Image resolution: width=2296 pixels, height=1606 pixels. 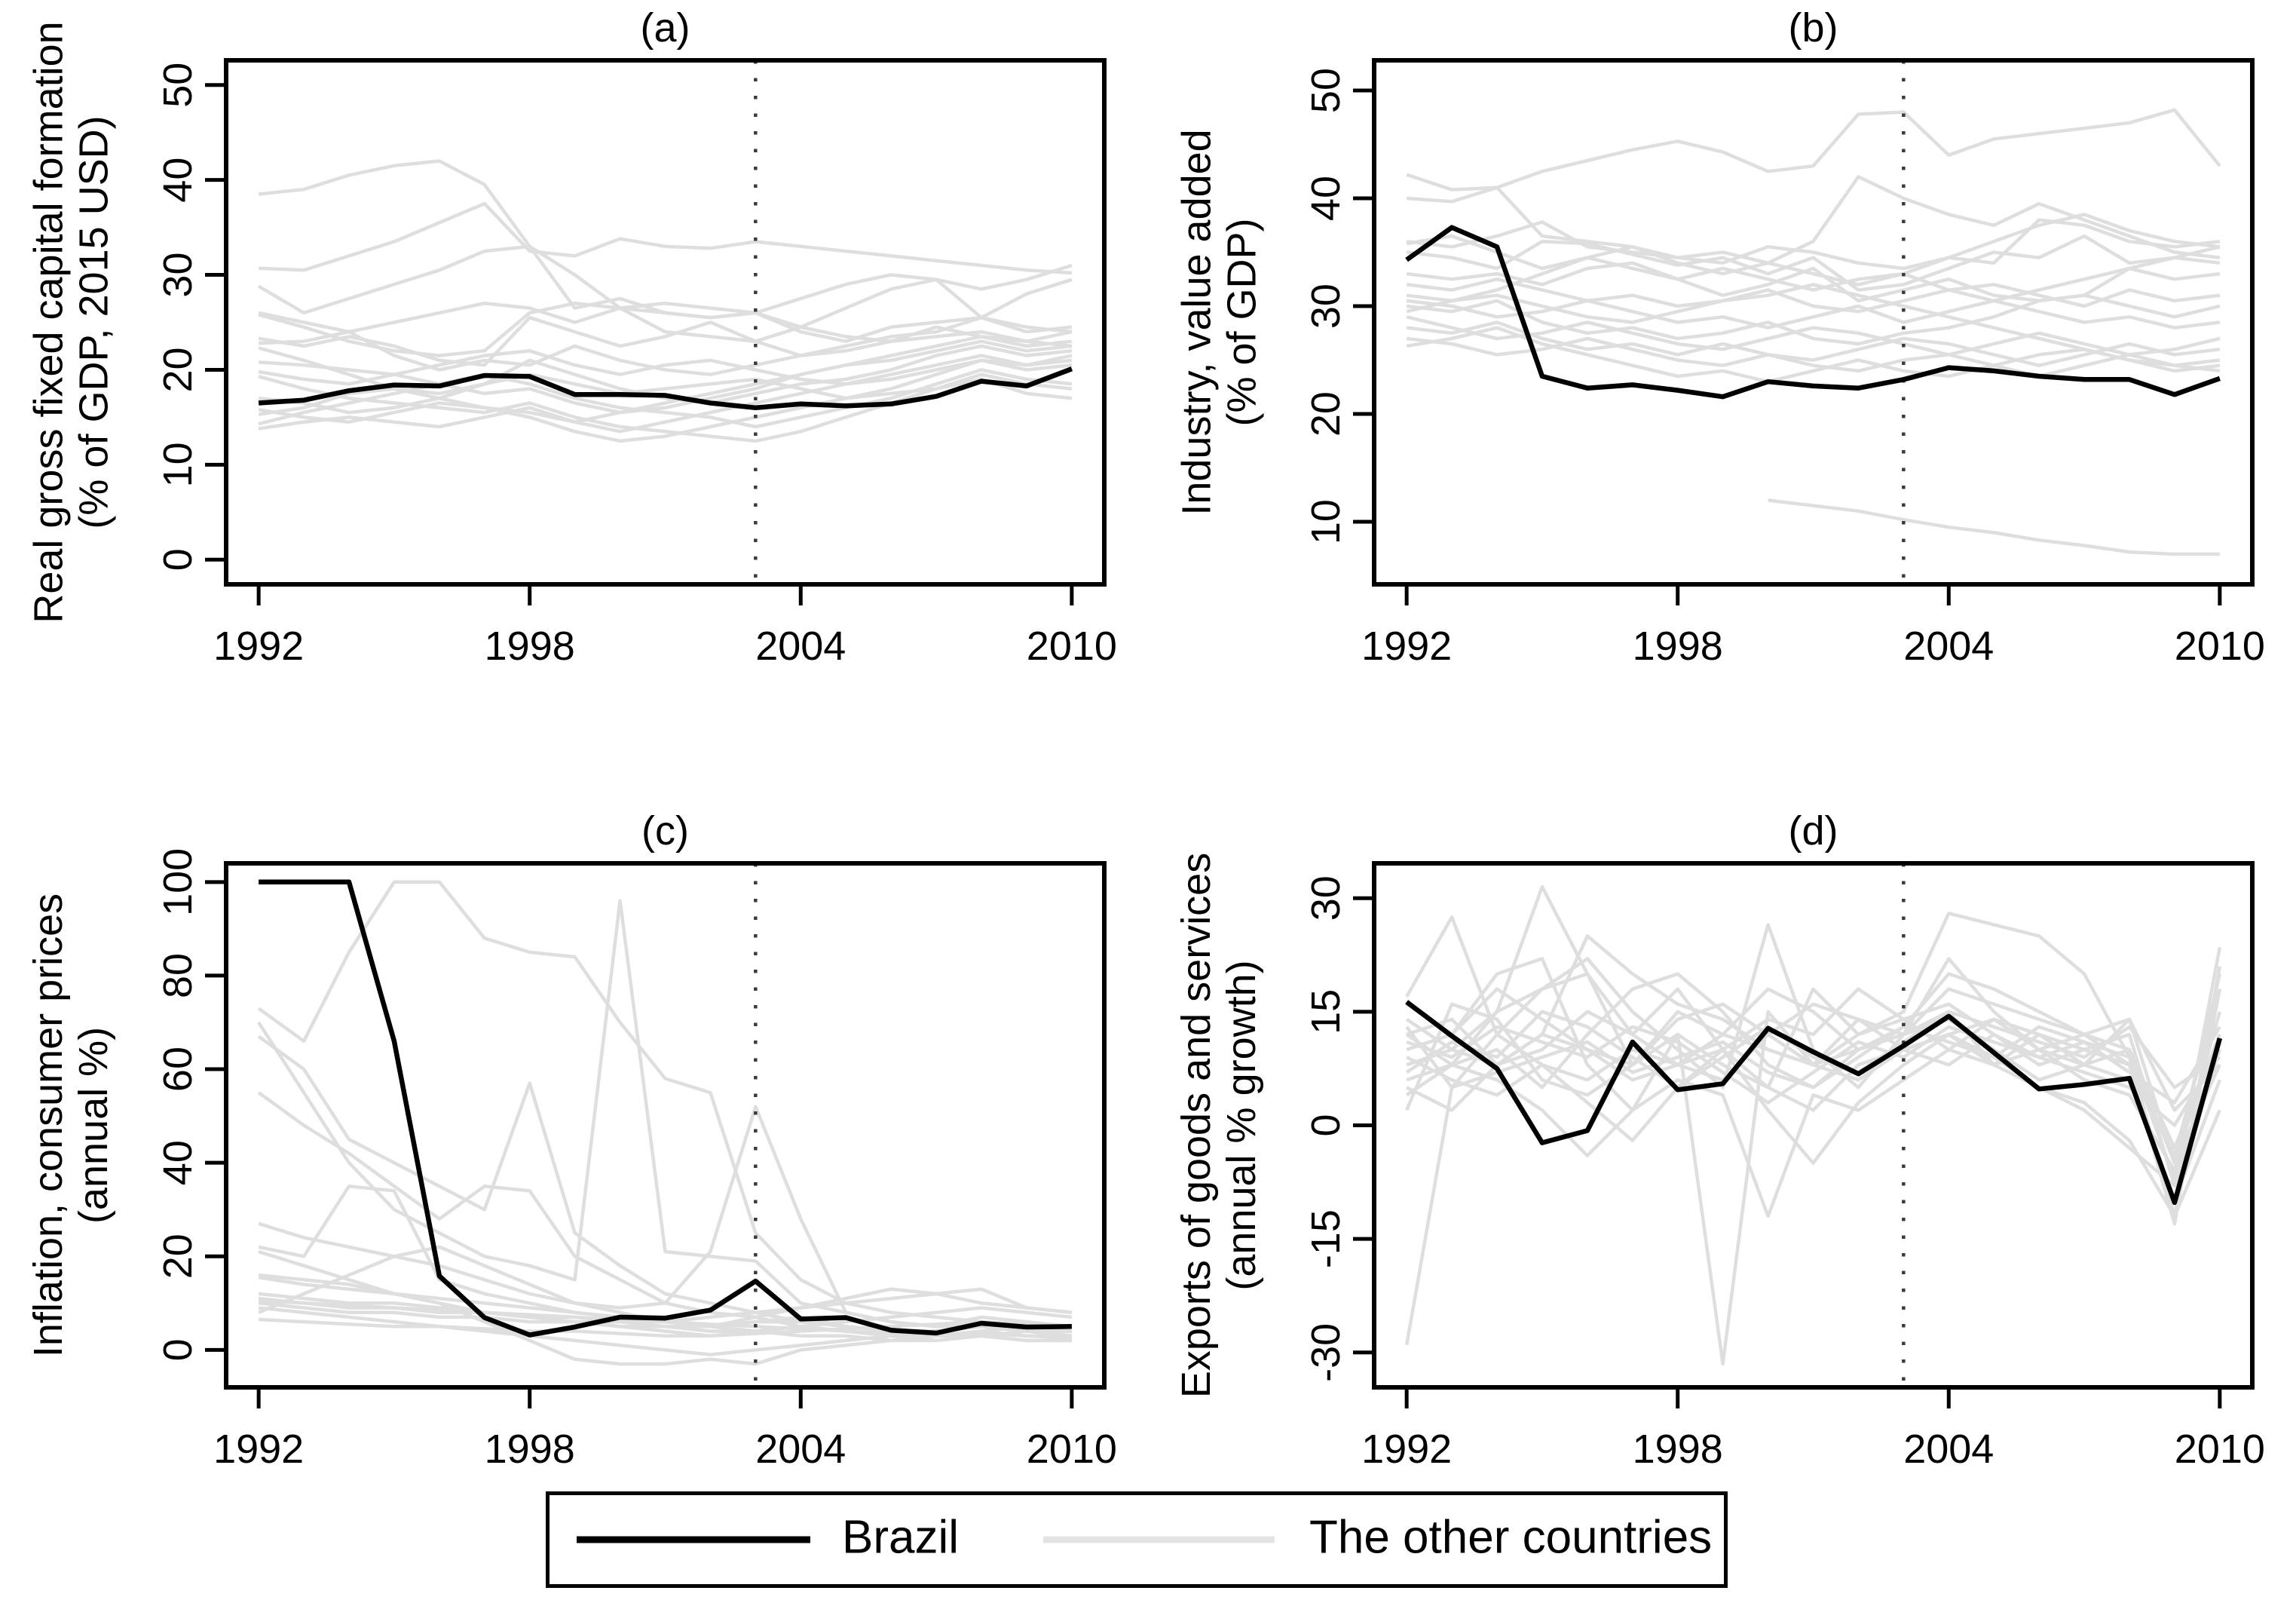 What do you see at coordinates (1813, 28) in the screenshot?
I see `panel-b-title: (b)` at bounding box center [1813, 28].